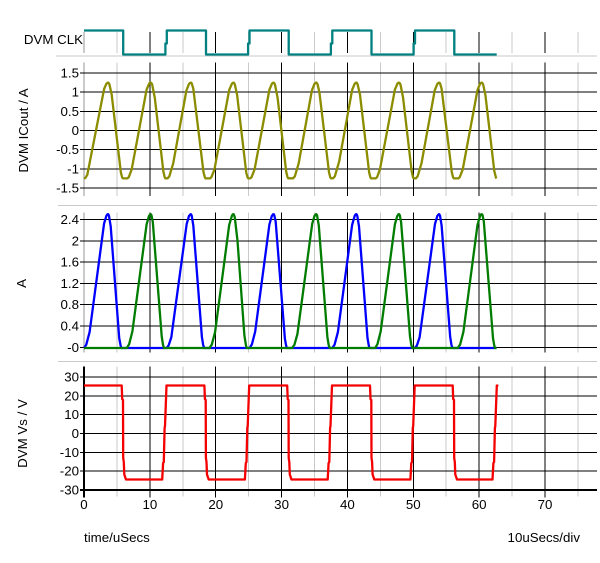 The height and width of the screenshot is (563, 600). What do you see at coordinates (73, 168) in the screenshot?
I see `svg-text: -1` at bounding box center [73, 168].